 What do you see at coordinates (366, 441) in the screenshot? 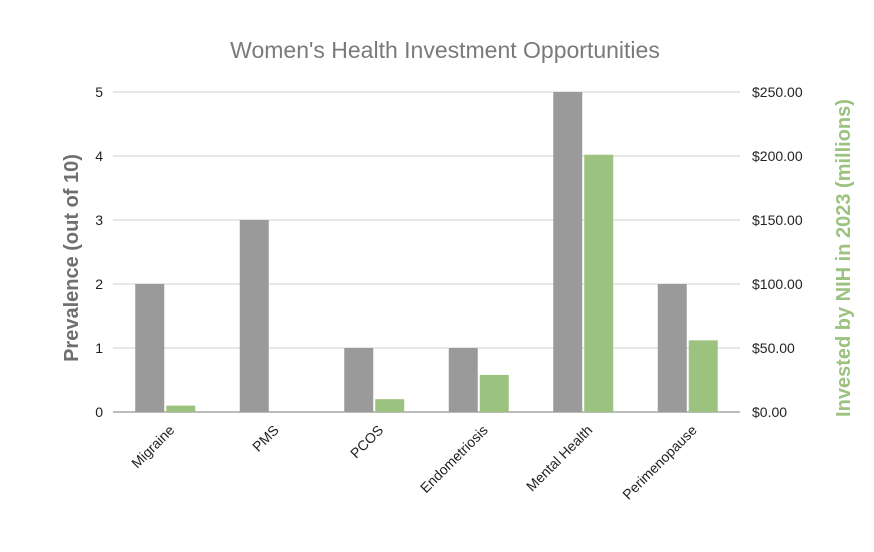
I see `category-label: PCOS` at bounding box center [366, 441].